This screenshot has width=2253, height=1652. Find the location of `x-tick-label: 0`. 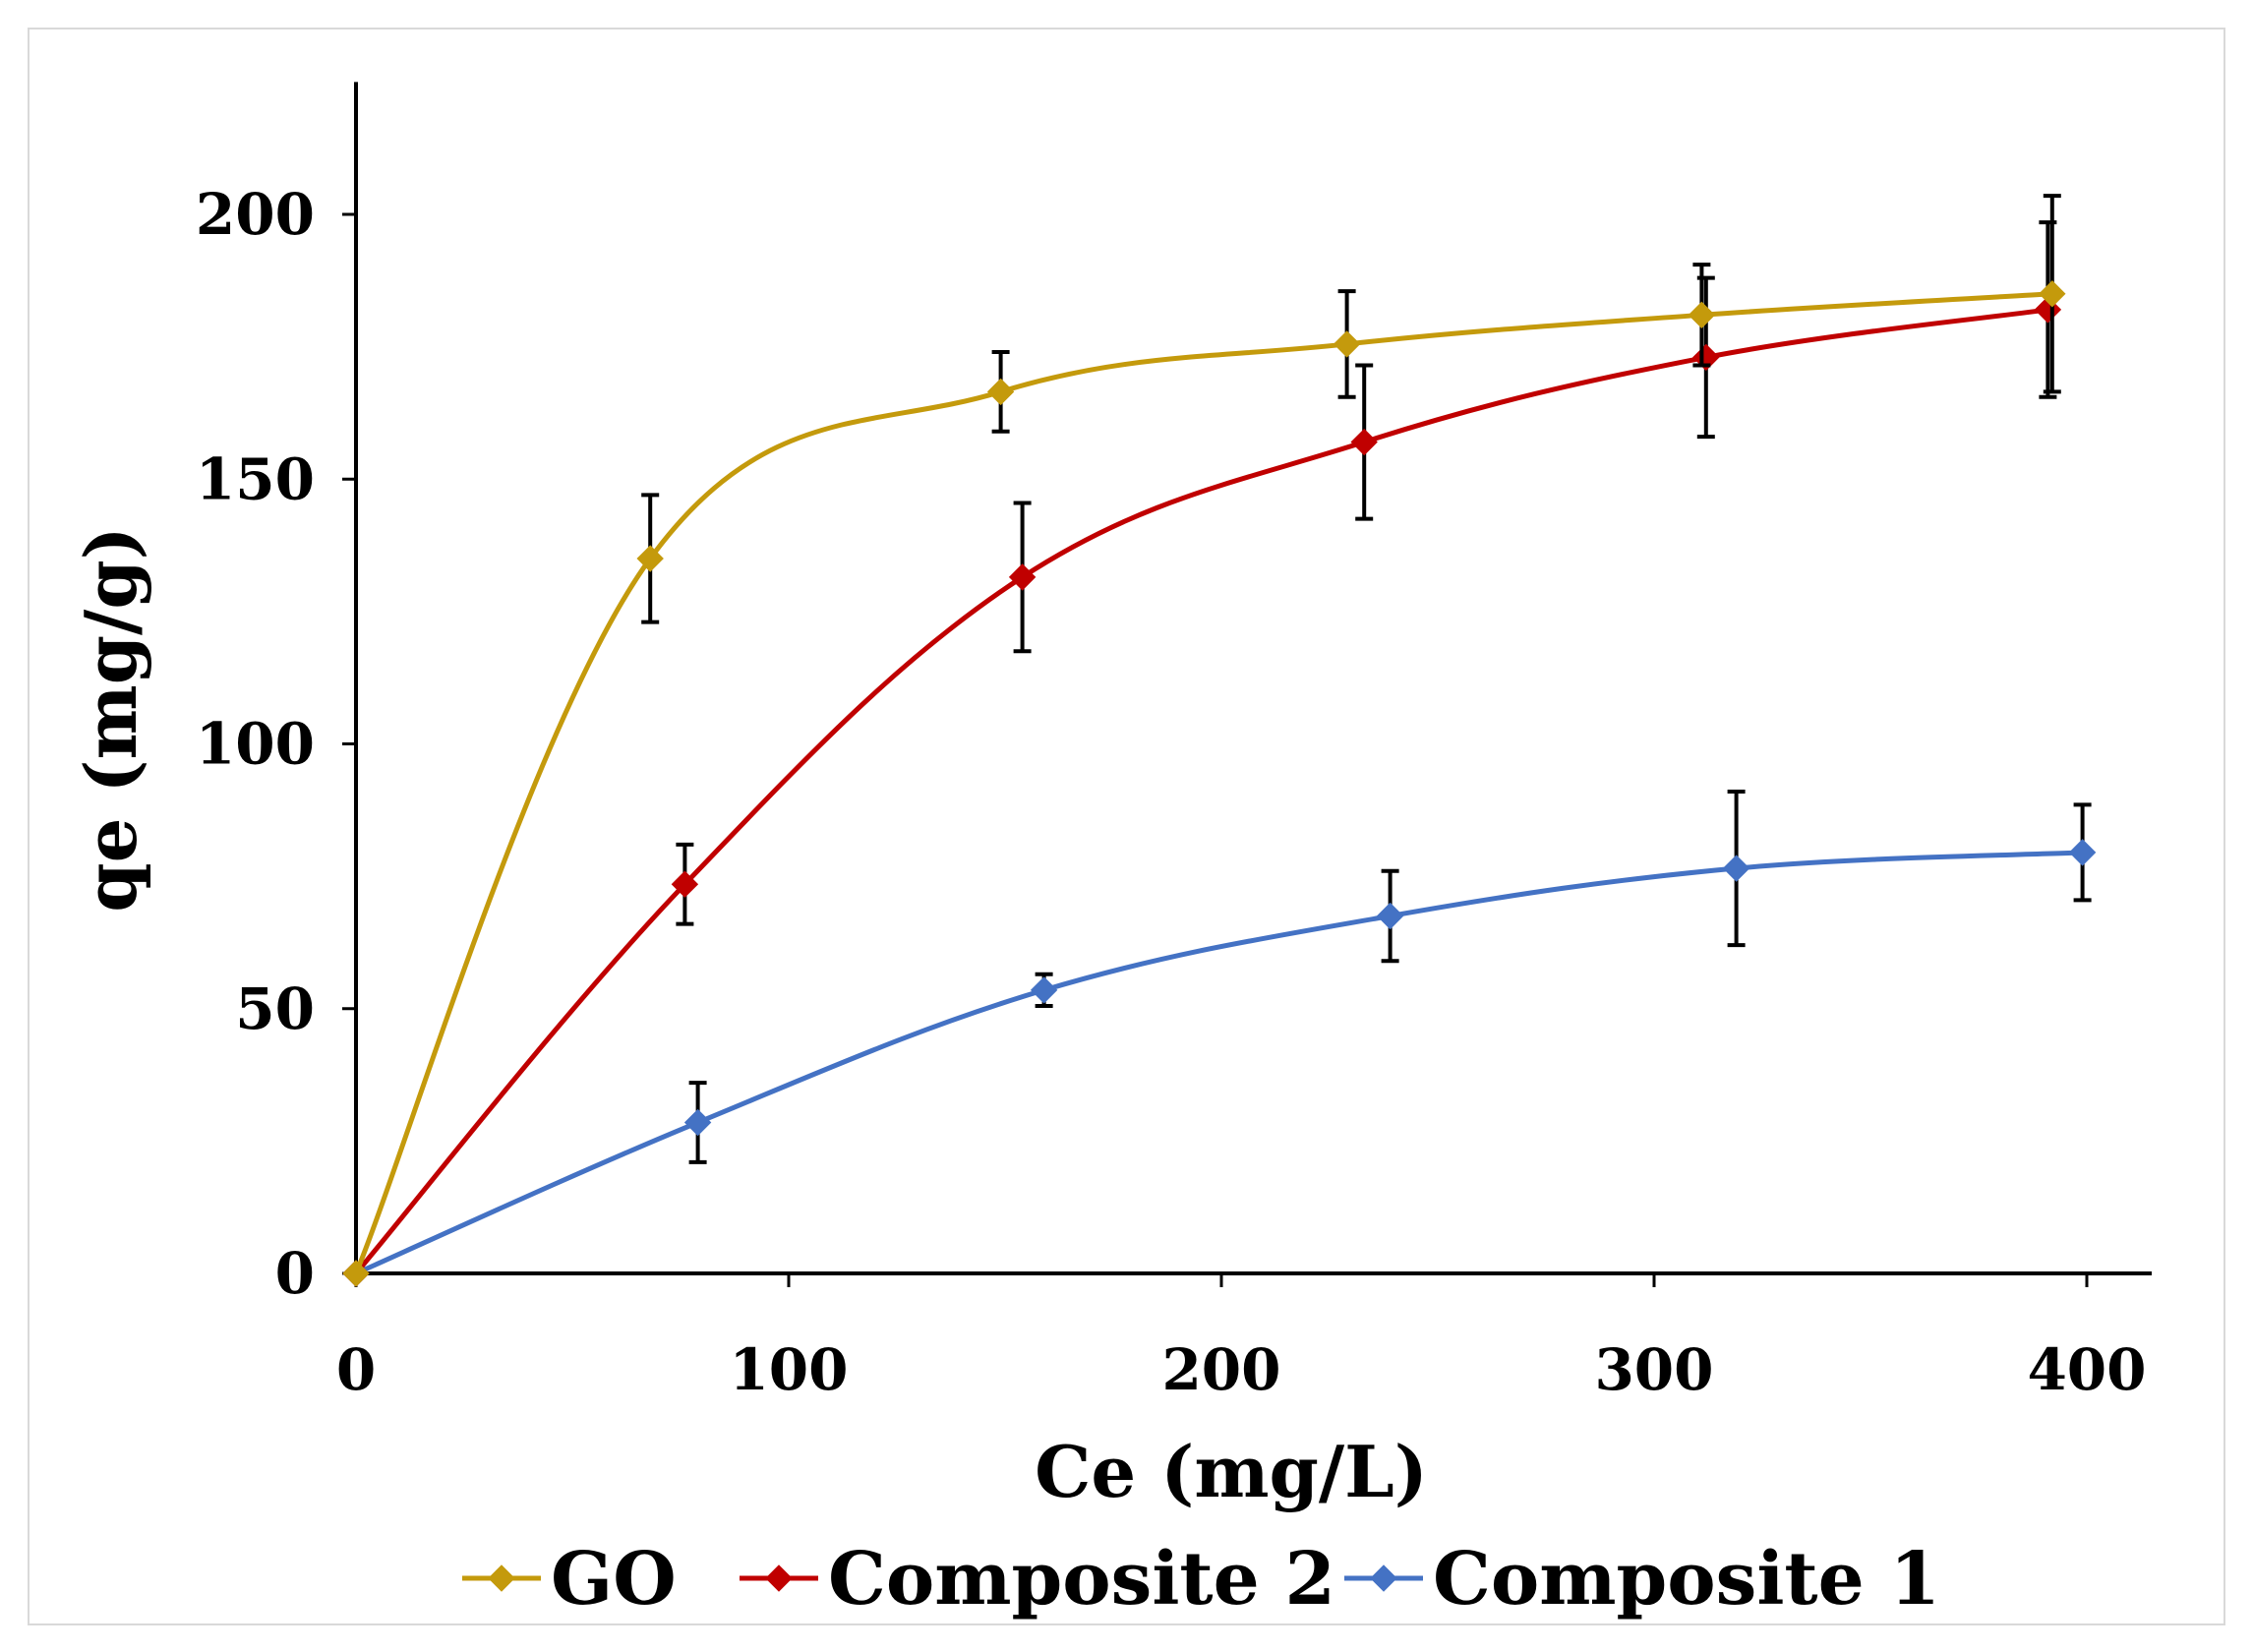

x-tick-label: 0 is located at coordinates (356, 1369).